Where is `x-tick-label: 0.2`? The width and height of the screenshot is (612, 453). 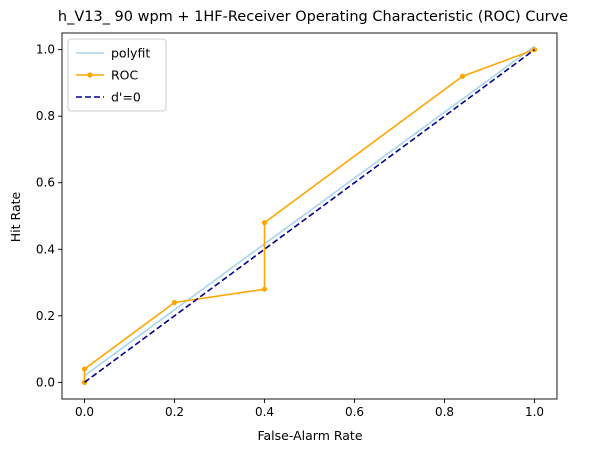 x-tick-label: 0.2 is located at coordinates (174, 412).